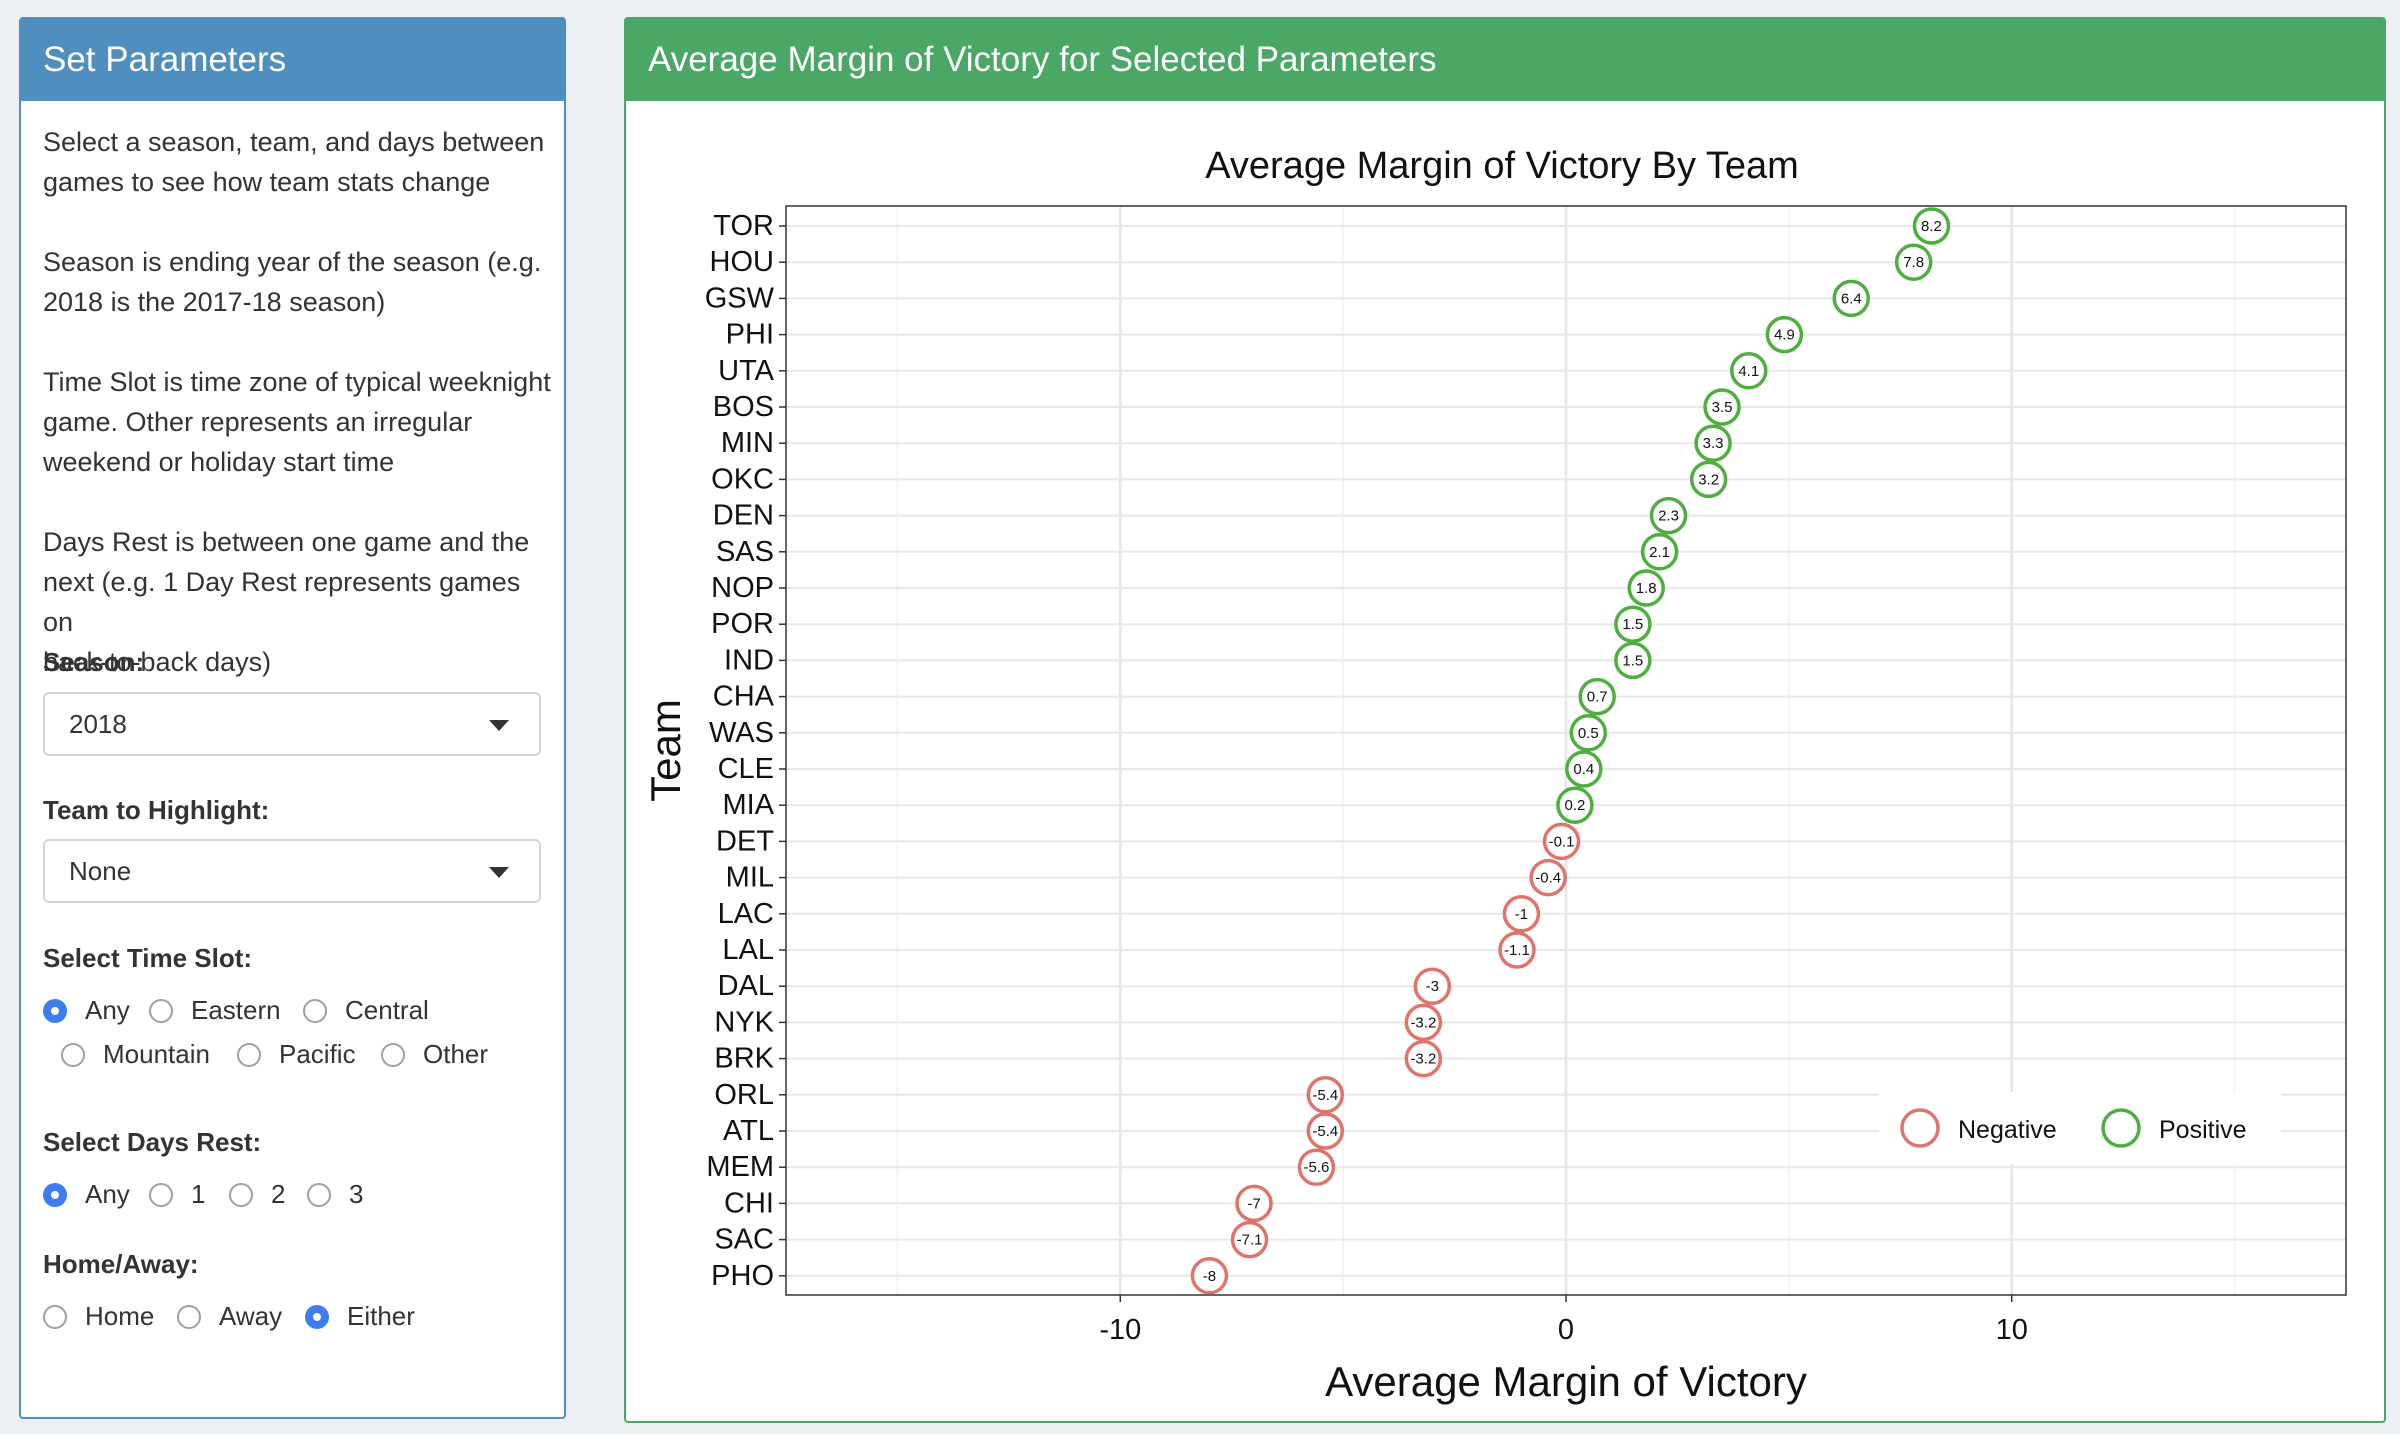 The width and height of the screenshot is (2400, 1434). Describe the element at coordinates (296, 1054) in the screenshot. I see `timeslot-radio-pacific: Pacific` at that location.